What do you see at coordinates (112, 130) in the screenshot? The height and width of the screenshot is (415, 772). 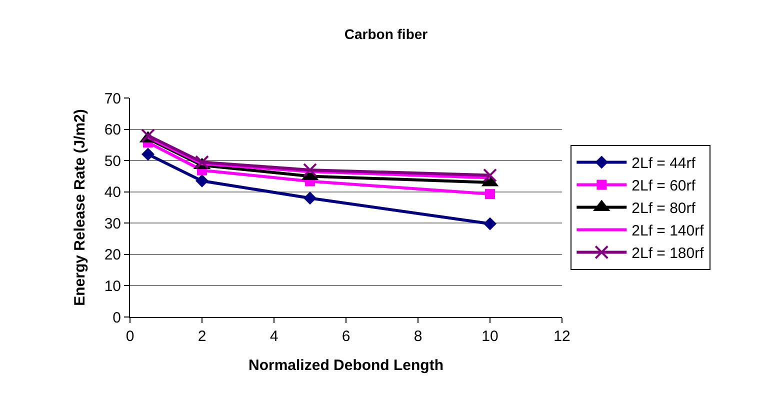 I see `y-tick-label: 60` at bounding box center [112, 130].